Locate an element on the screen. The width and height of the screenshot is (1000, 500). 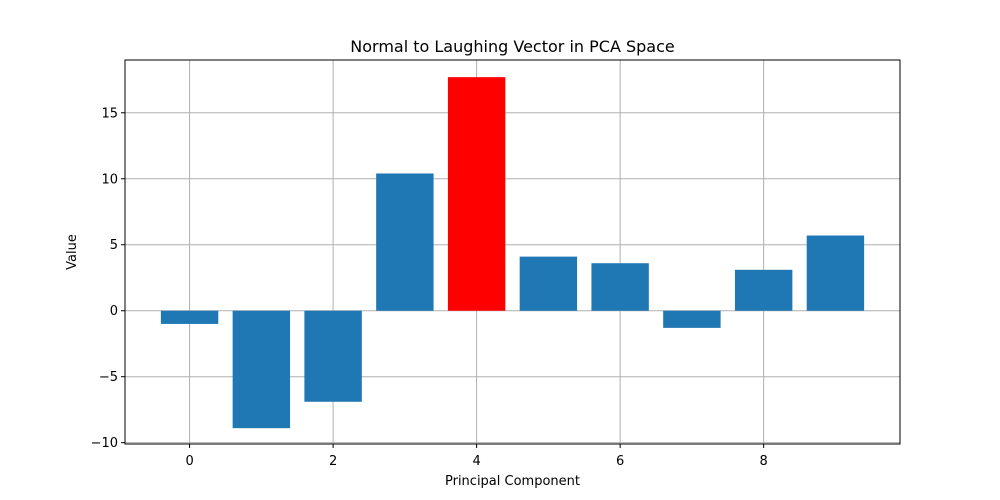
y-tick-label: −10 is located at coordinates (104, 443).